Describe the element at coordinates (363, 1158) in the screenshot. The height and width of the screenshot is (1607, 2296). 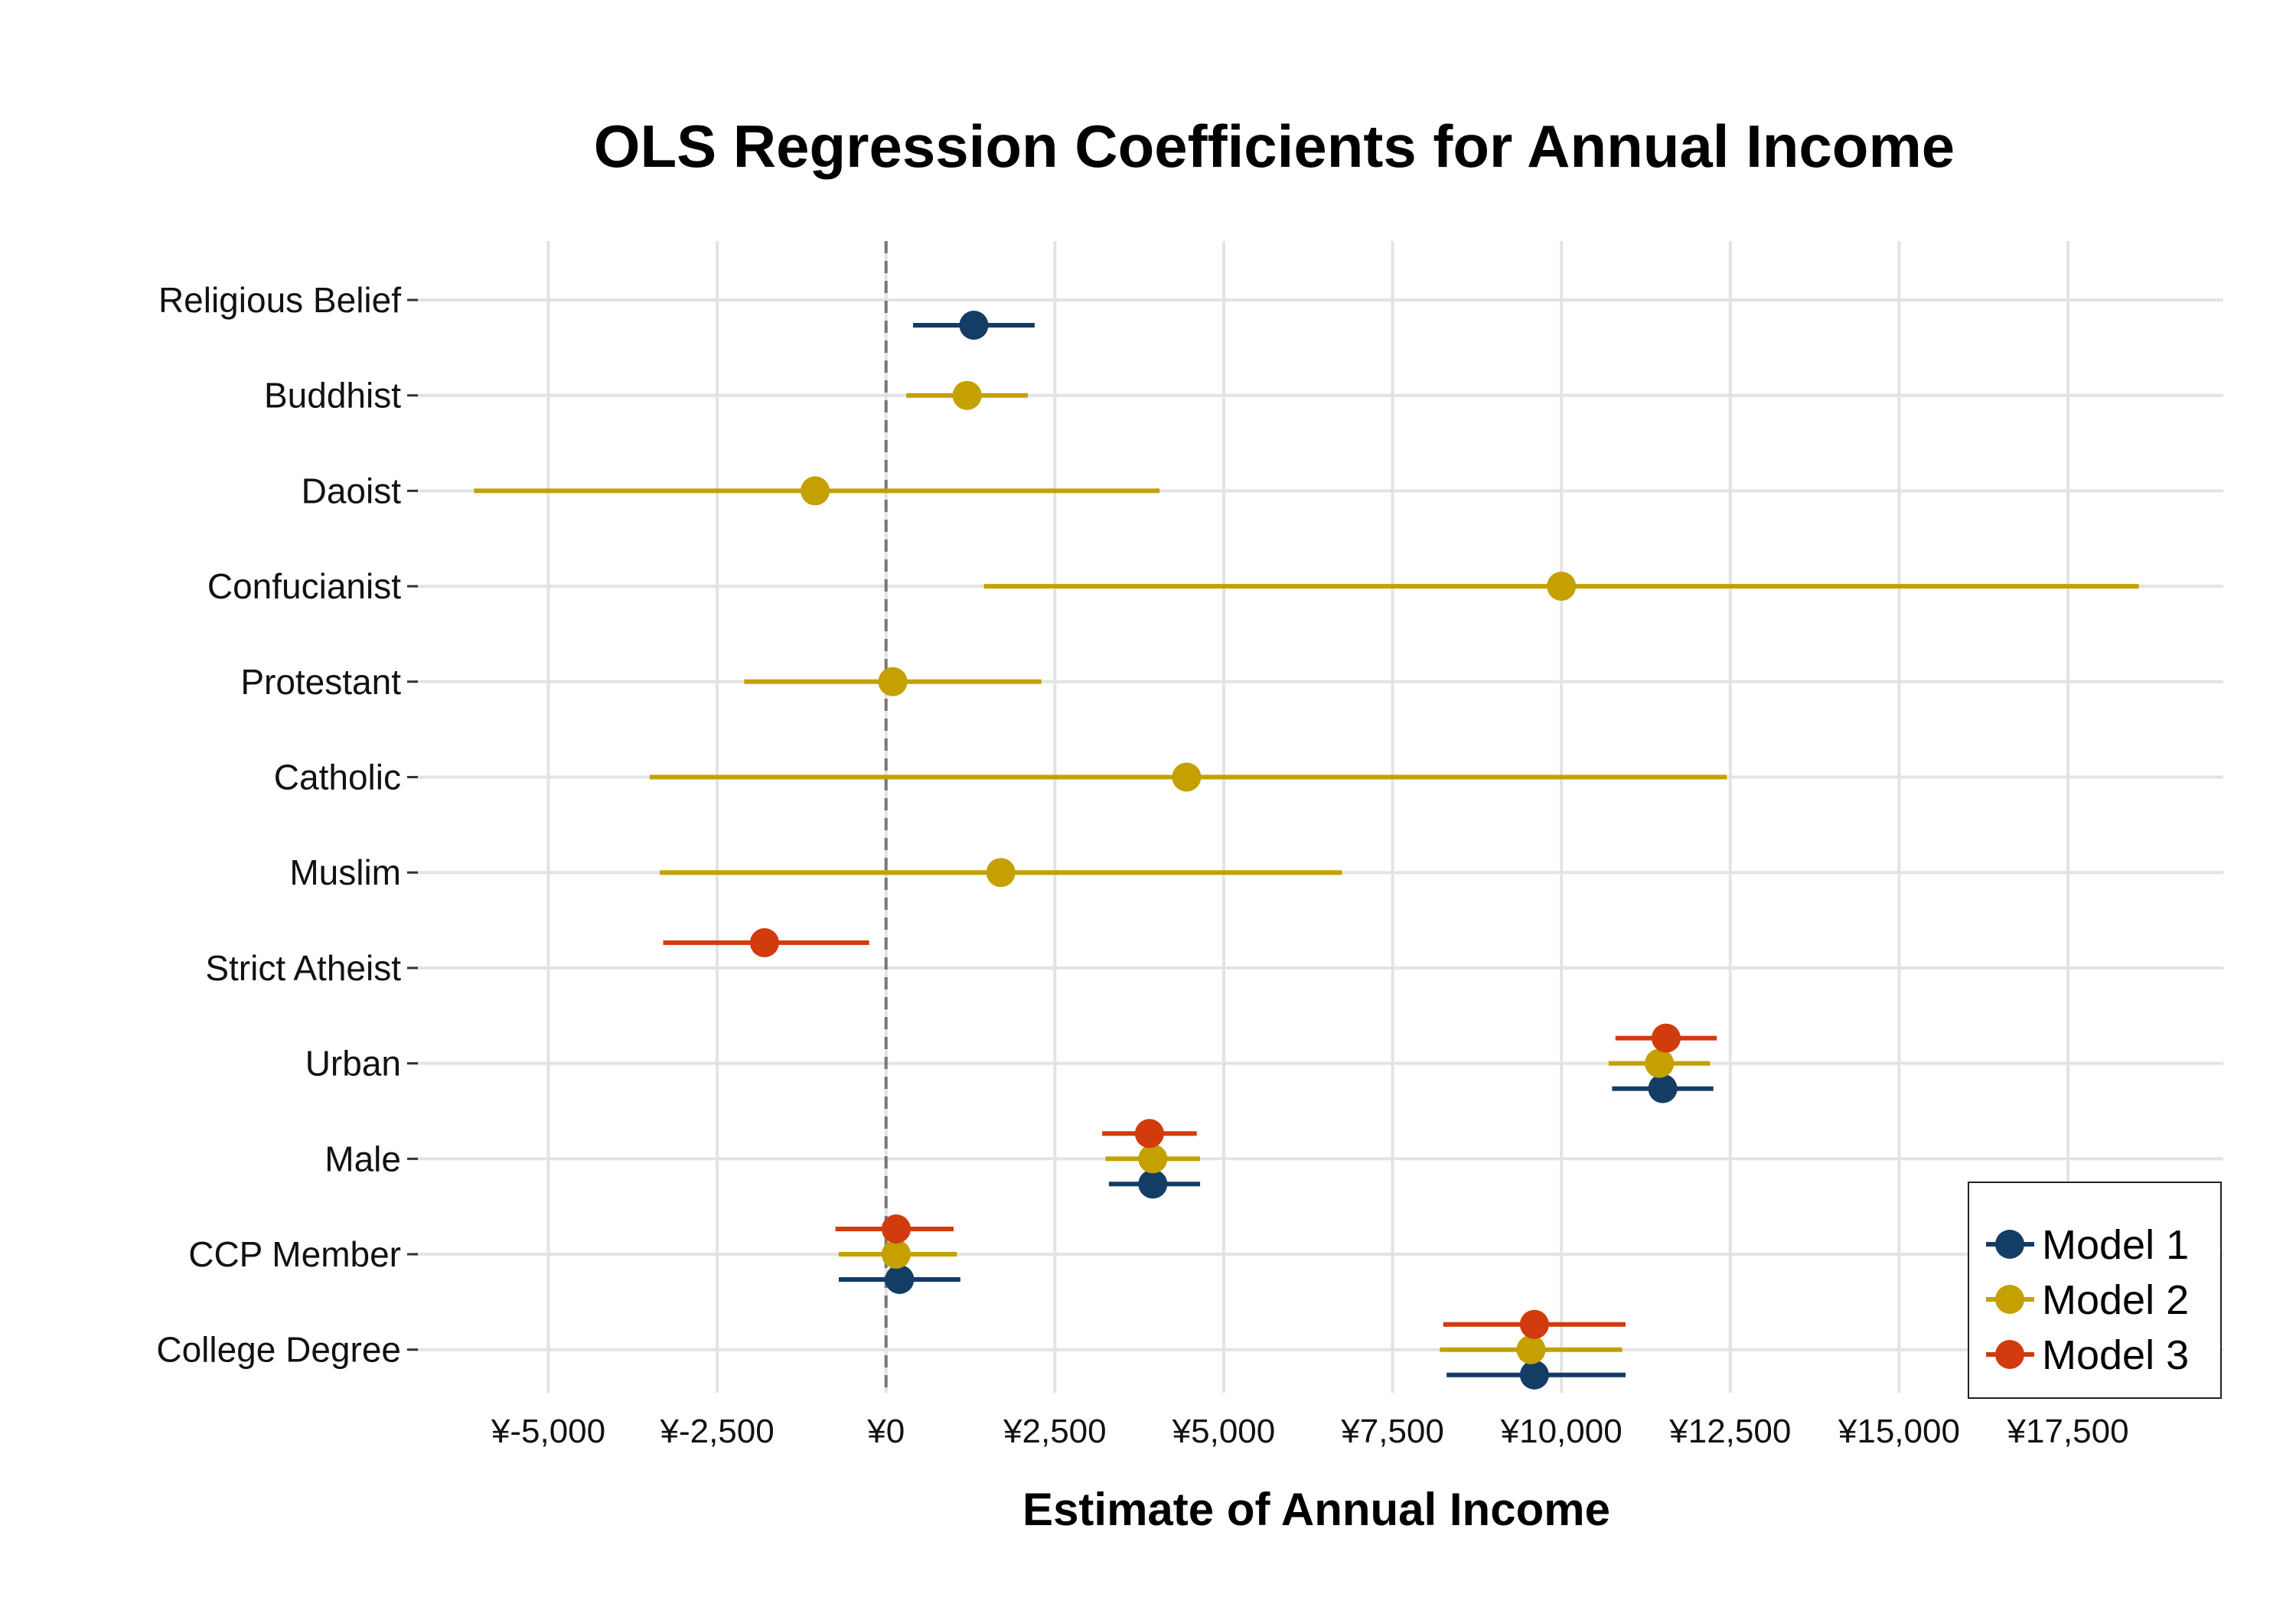
I see `y-tick-label: Male` at that location.